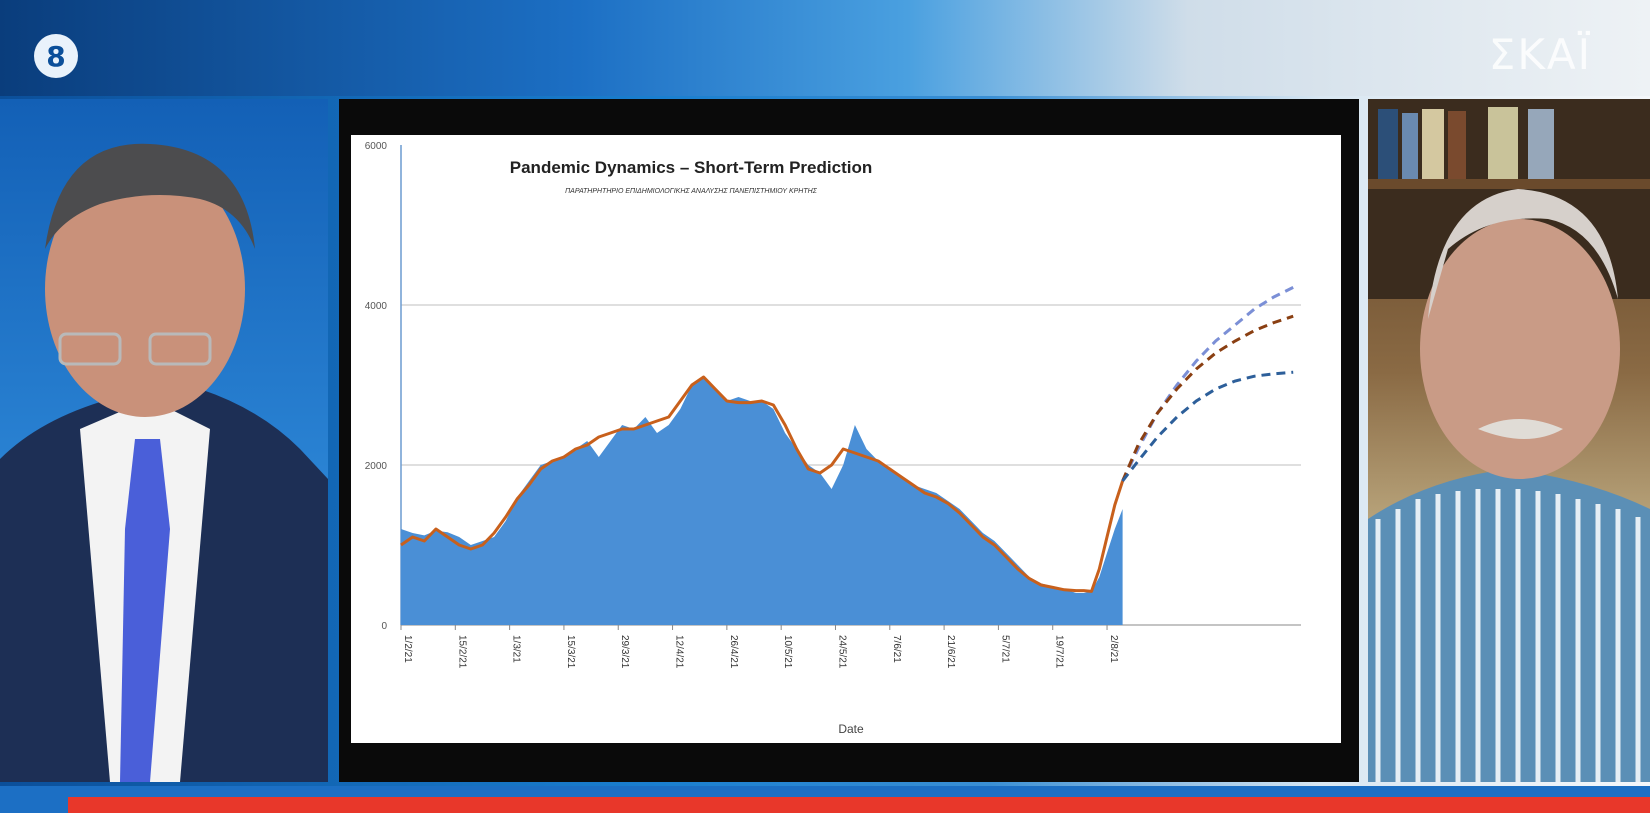 This screenshot has height=813, width=1650. Describe the element at coordinates (516, 649) in the screenshot. I see `x-tick-label: 1/3/21` at that location.